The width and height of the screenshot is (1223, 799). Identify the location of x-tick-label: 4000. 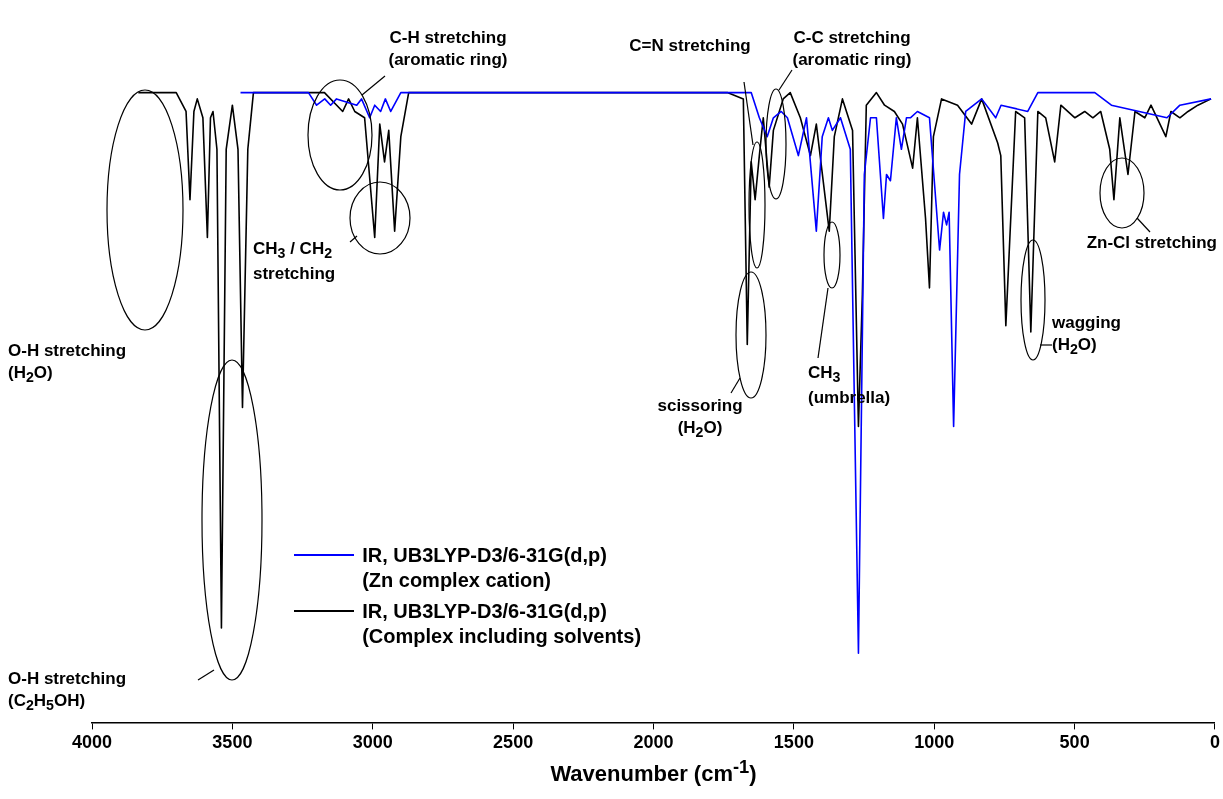
(92, 742).